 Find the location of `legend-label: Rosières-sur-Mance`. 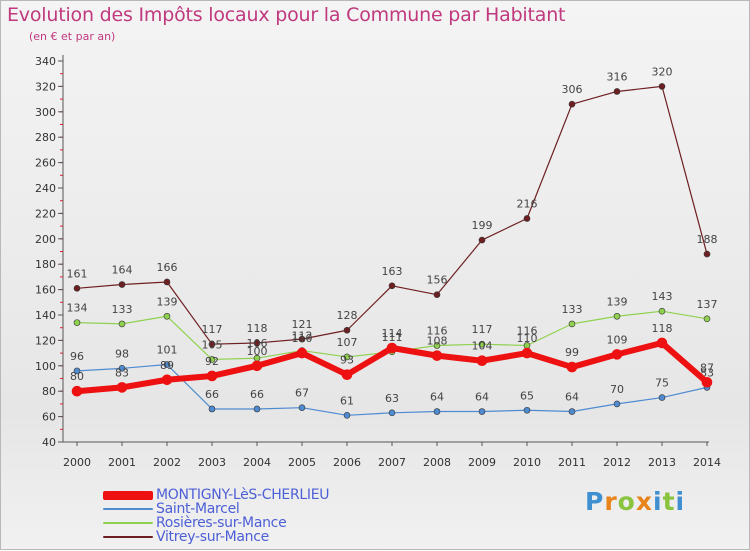

legend-label: Rosières-sur-Mance is located at coordinates (221, 523).